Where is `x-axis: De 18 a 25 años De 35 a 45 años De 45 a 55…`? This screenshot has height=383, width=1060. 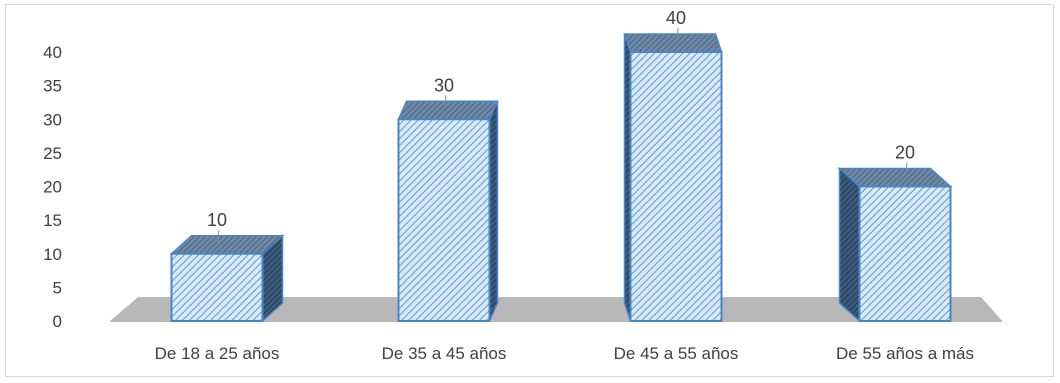
x-axis: De 18 a 25 años De 35 a 45 años De 45 a 55… is located at coordinates (564, 353).